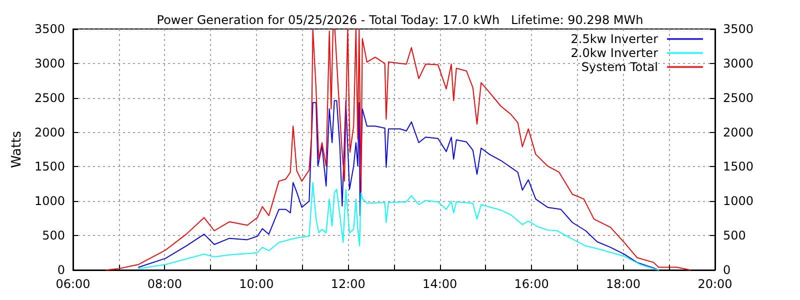 Image resolution: width=800 pixels, height=300 pixels. I want to click on y-tick-label: 500, so click(53, 235).